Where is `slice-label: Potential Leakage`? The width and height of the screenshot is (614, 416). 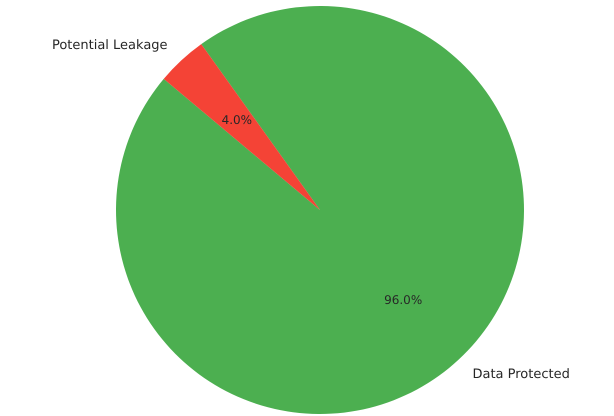
slice-label: Potential Leakage is located at coordinates (110, 45).